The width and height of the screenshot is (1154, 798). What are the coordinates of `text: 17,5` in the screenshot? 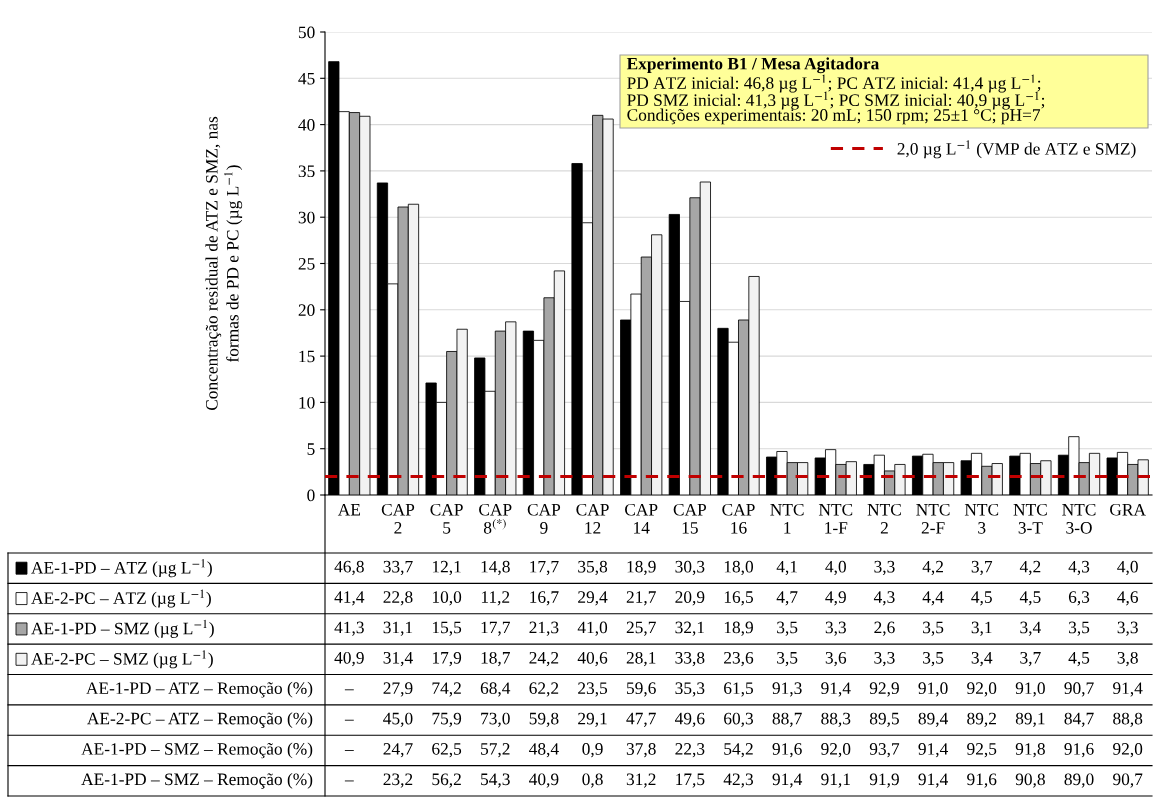 It's located at (690, 780).